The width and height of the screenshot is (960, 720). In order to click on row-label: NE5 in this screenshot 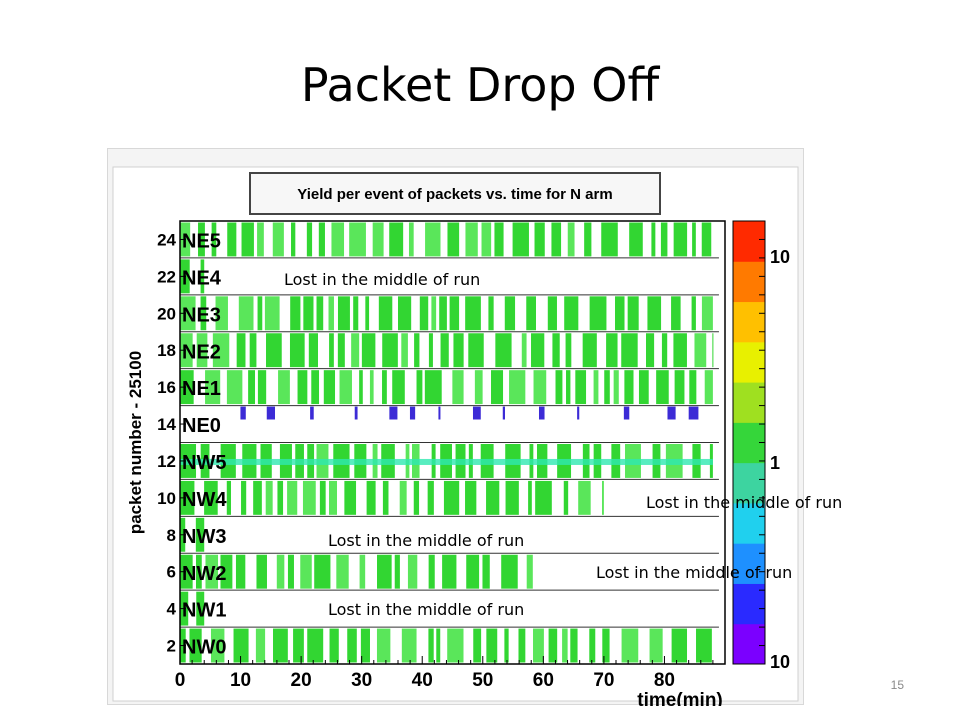, I will do `click(201, 242)`.